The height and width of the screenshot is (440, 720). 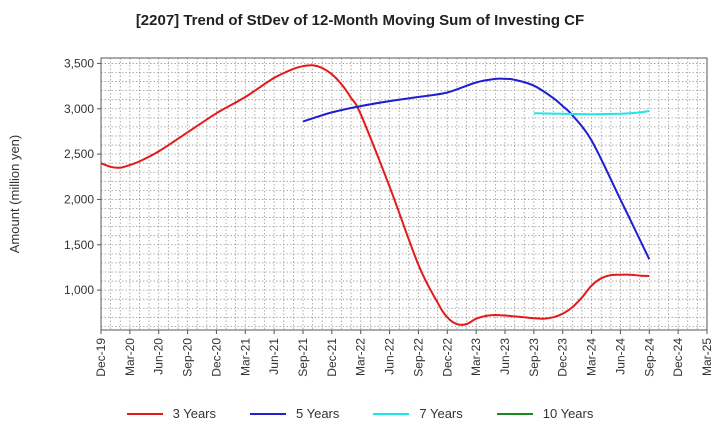 What do you see at coordinates (361, 357) in the screenshot?
I see `x-tick-label: Mar-22` at bounding box center [361, 357].